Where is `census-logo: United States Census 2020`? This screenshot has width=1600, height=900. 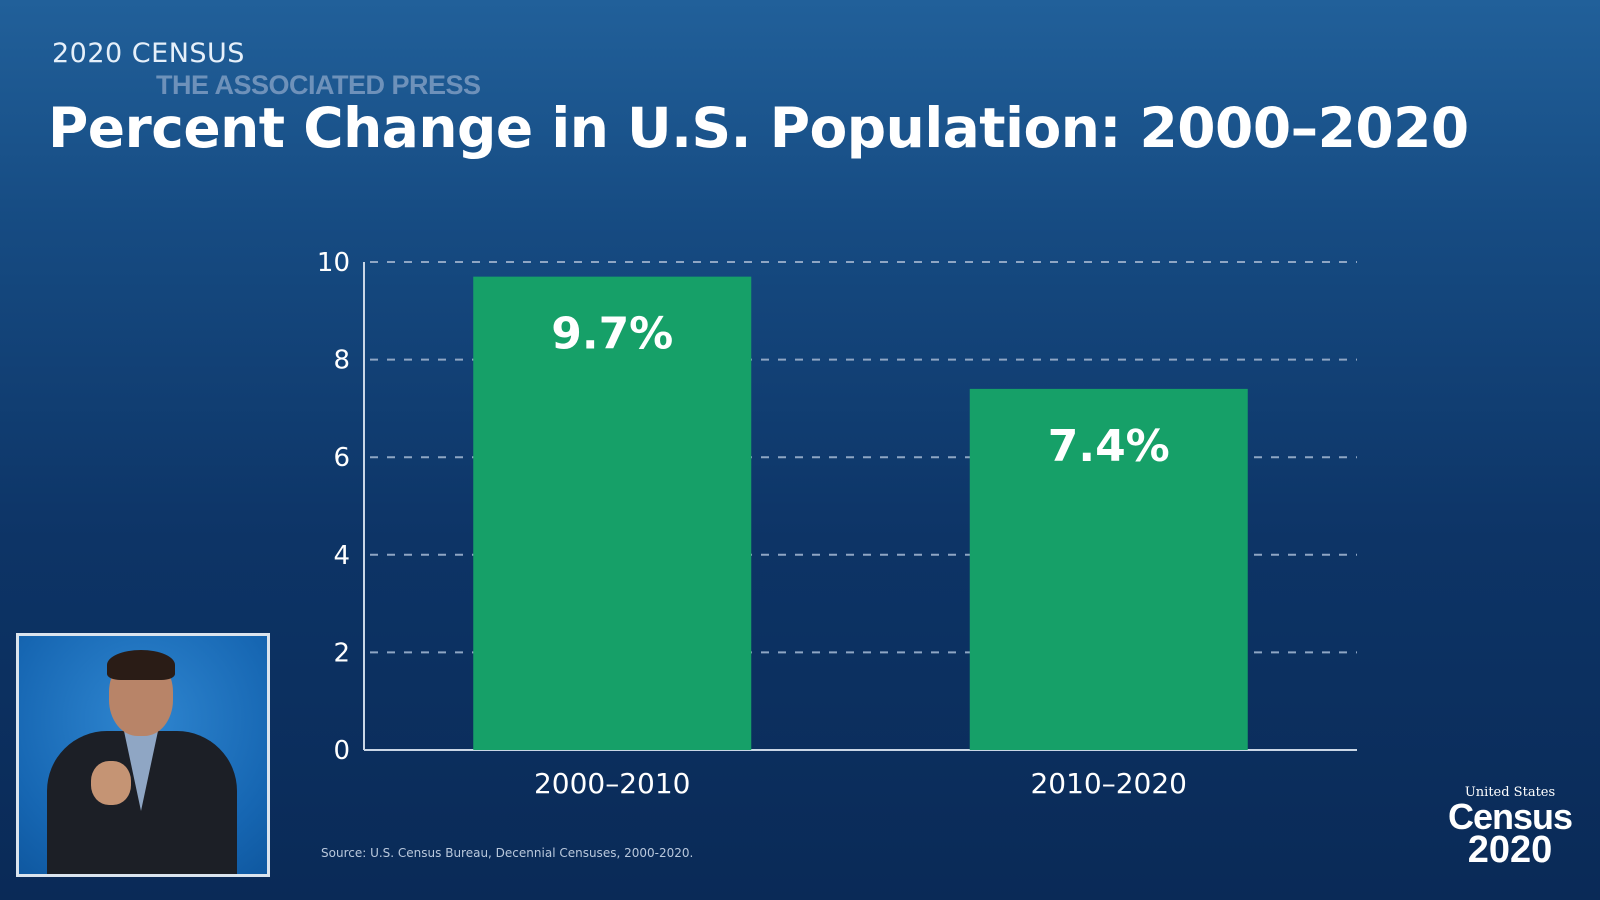
census-logo: United States Census 2020 is located at coordinates (1510, 827).